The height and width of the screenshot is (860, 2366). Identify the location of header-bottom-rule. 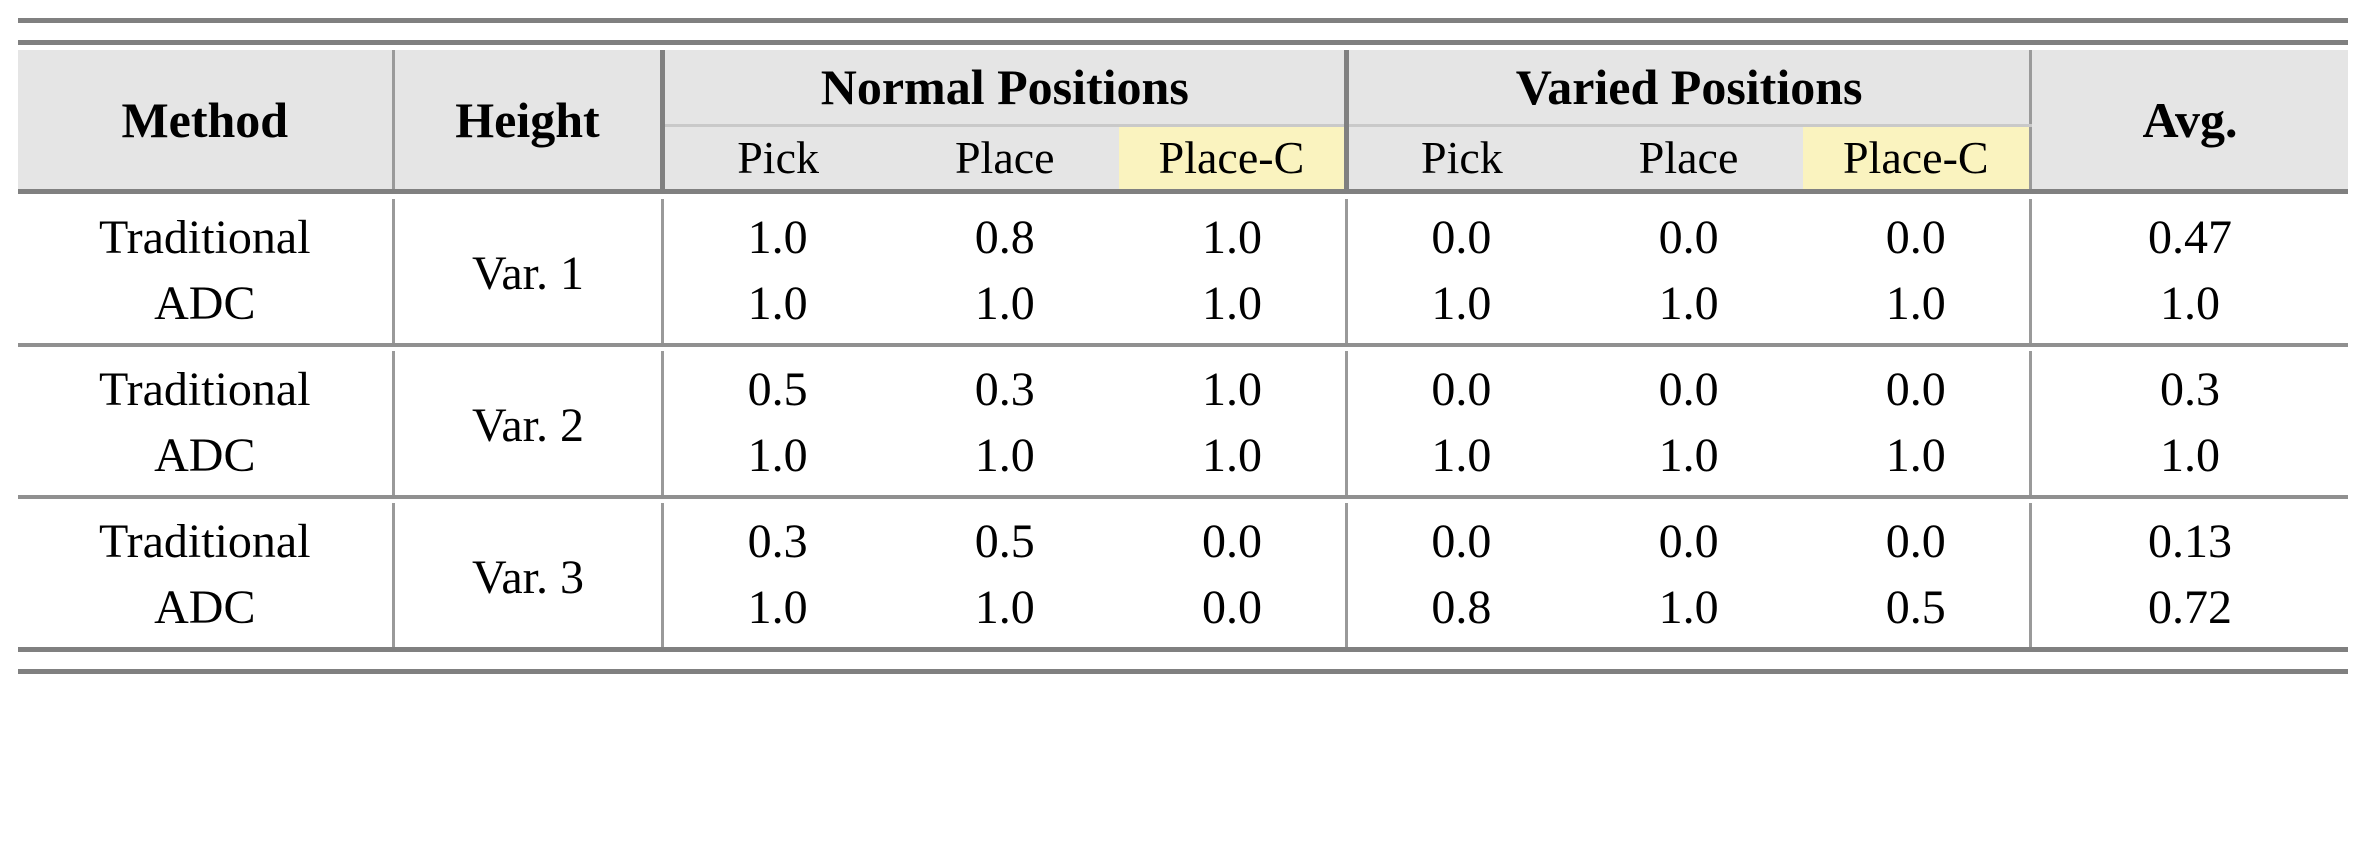
(1183, 194).